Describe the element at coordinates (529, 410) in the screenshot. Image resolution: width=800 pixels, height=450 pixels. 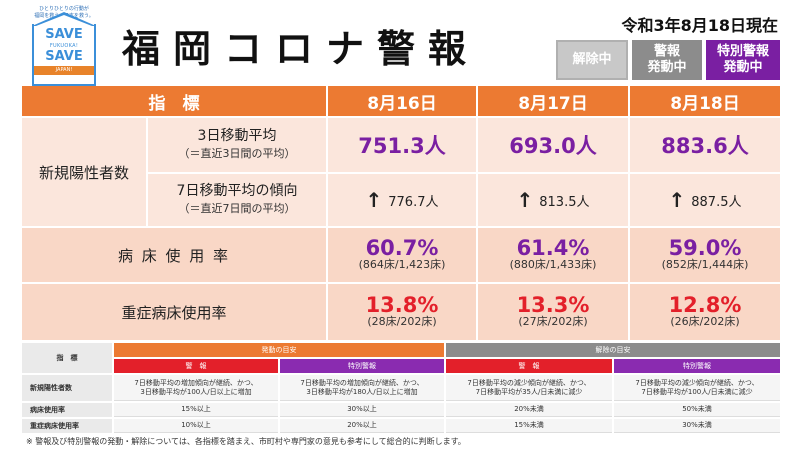
I see `criteria-cell: 20%未満` at that location.